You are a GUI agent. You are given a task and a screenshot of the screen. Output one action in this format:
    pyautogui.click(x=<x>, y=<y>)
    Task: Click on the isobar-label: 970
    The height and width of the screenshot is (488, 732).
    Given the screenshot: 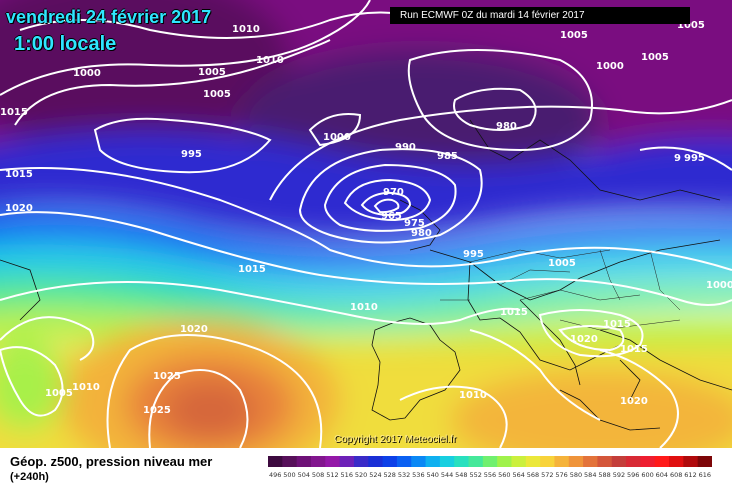 What is the action you would take?
    pyautogui.click(x=393, y=192)
    